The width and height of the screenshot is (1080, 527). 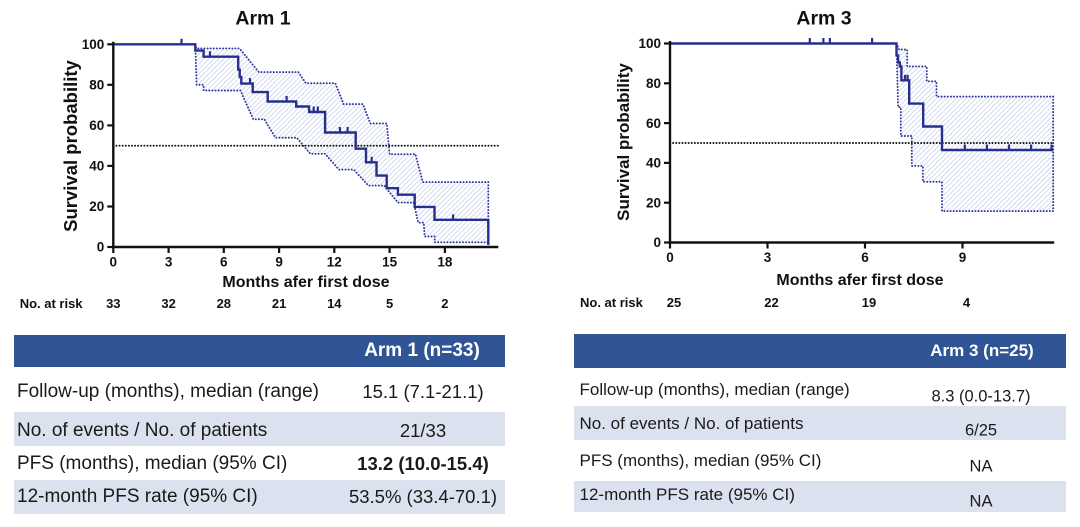 What do you see at coordinates (390, 262) in the screenshot?
I see `svg-text: 15` at bounding box center [390, 262].